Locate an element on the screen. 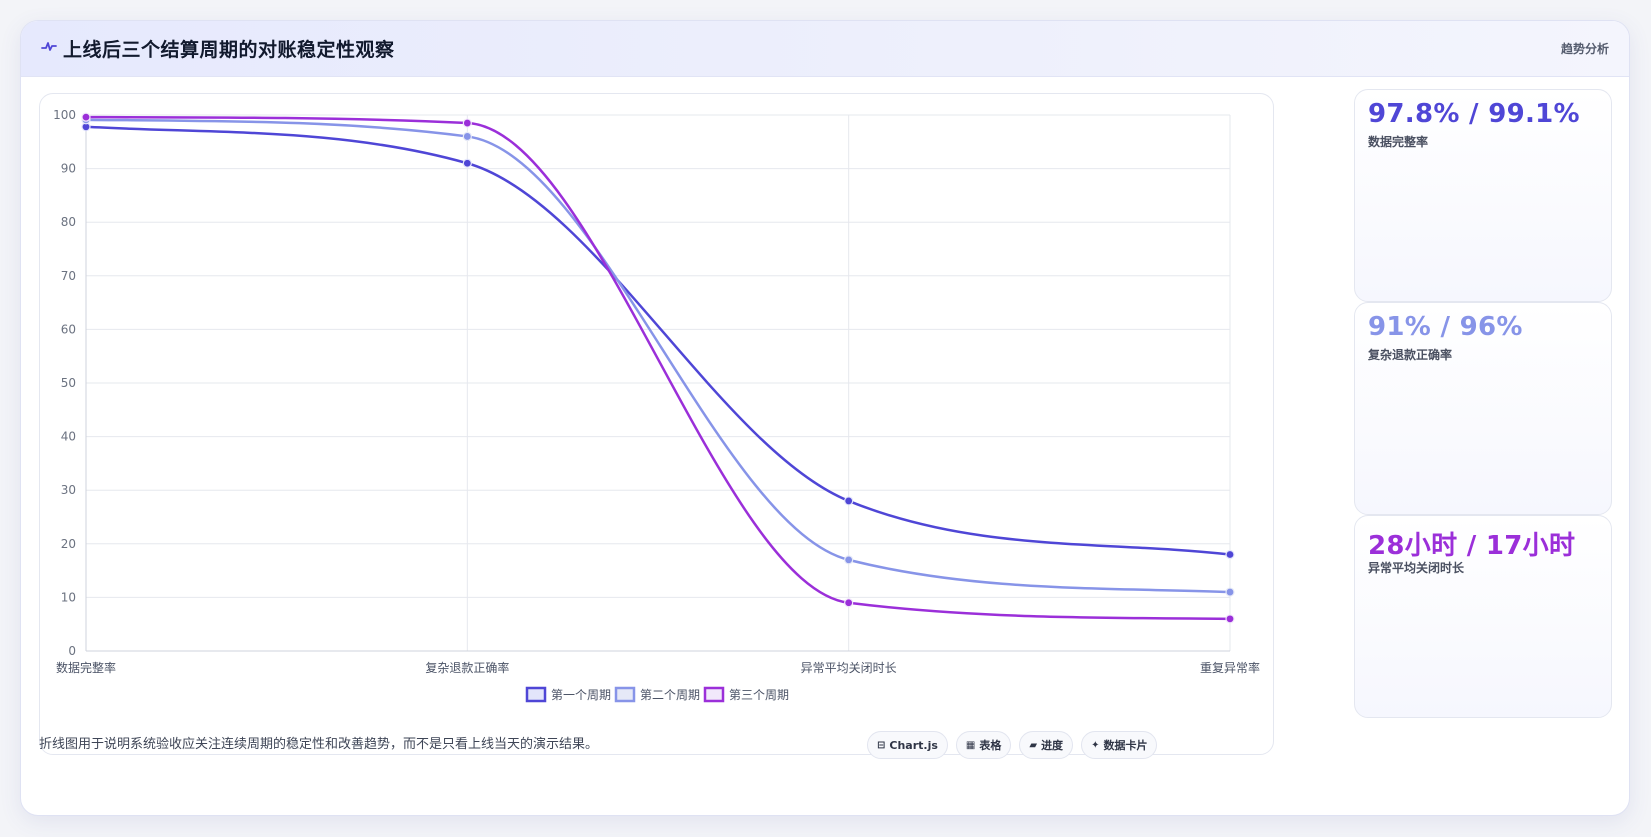  legend-label: 第一个周期 is located at coordinates (581, 695).